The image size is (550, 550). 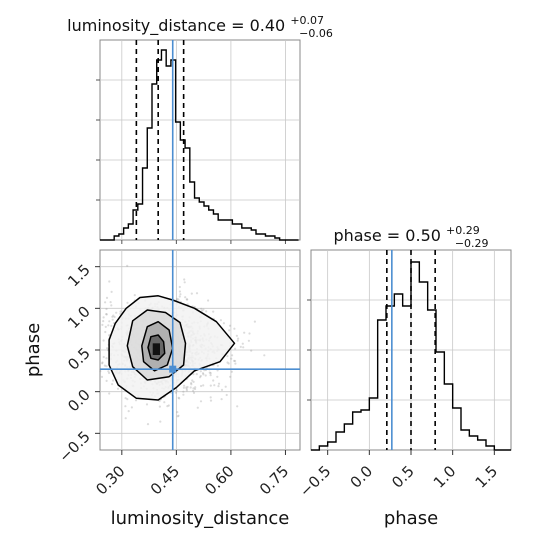 What do you see at coordinates (362, 477) in the screenshot?
I see `phase-xtick-label-1: 0.0` at bounding box center [362, 477].